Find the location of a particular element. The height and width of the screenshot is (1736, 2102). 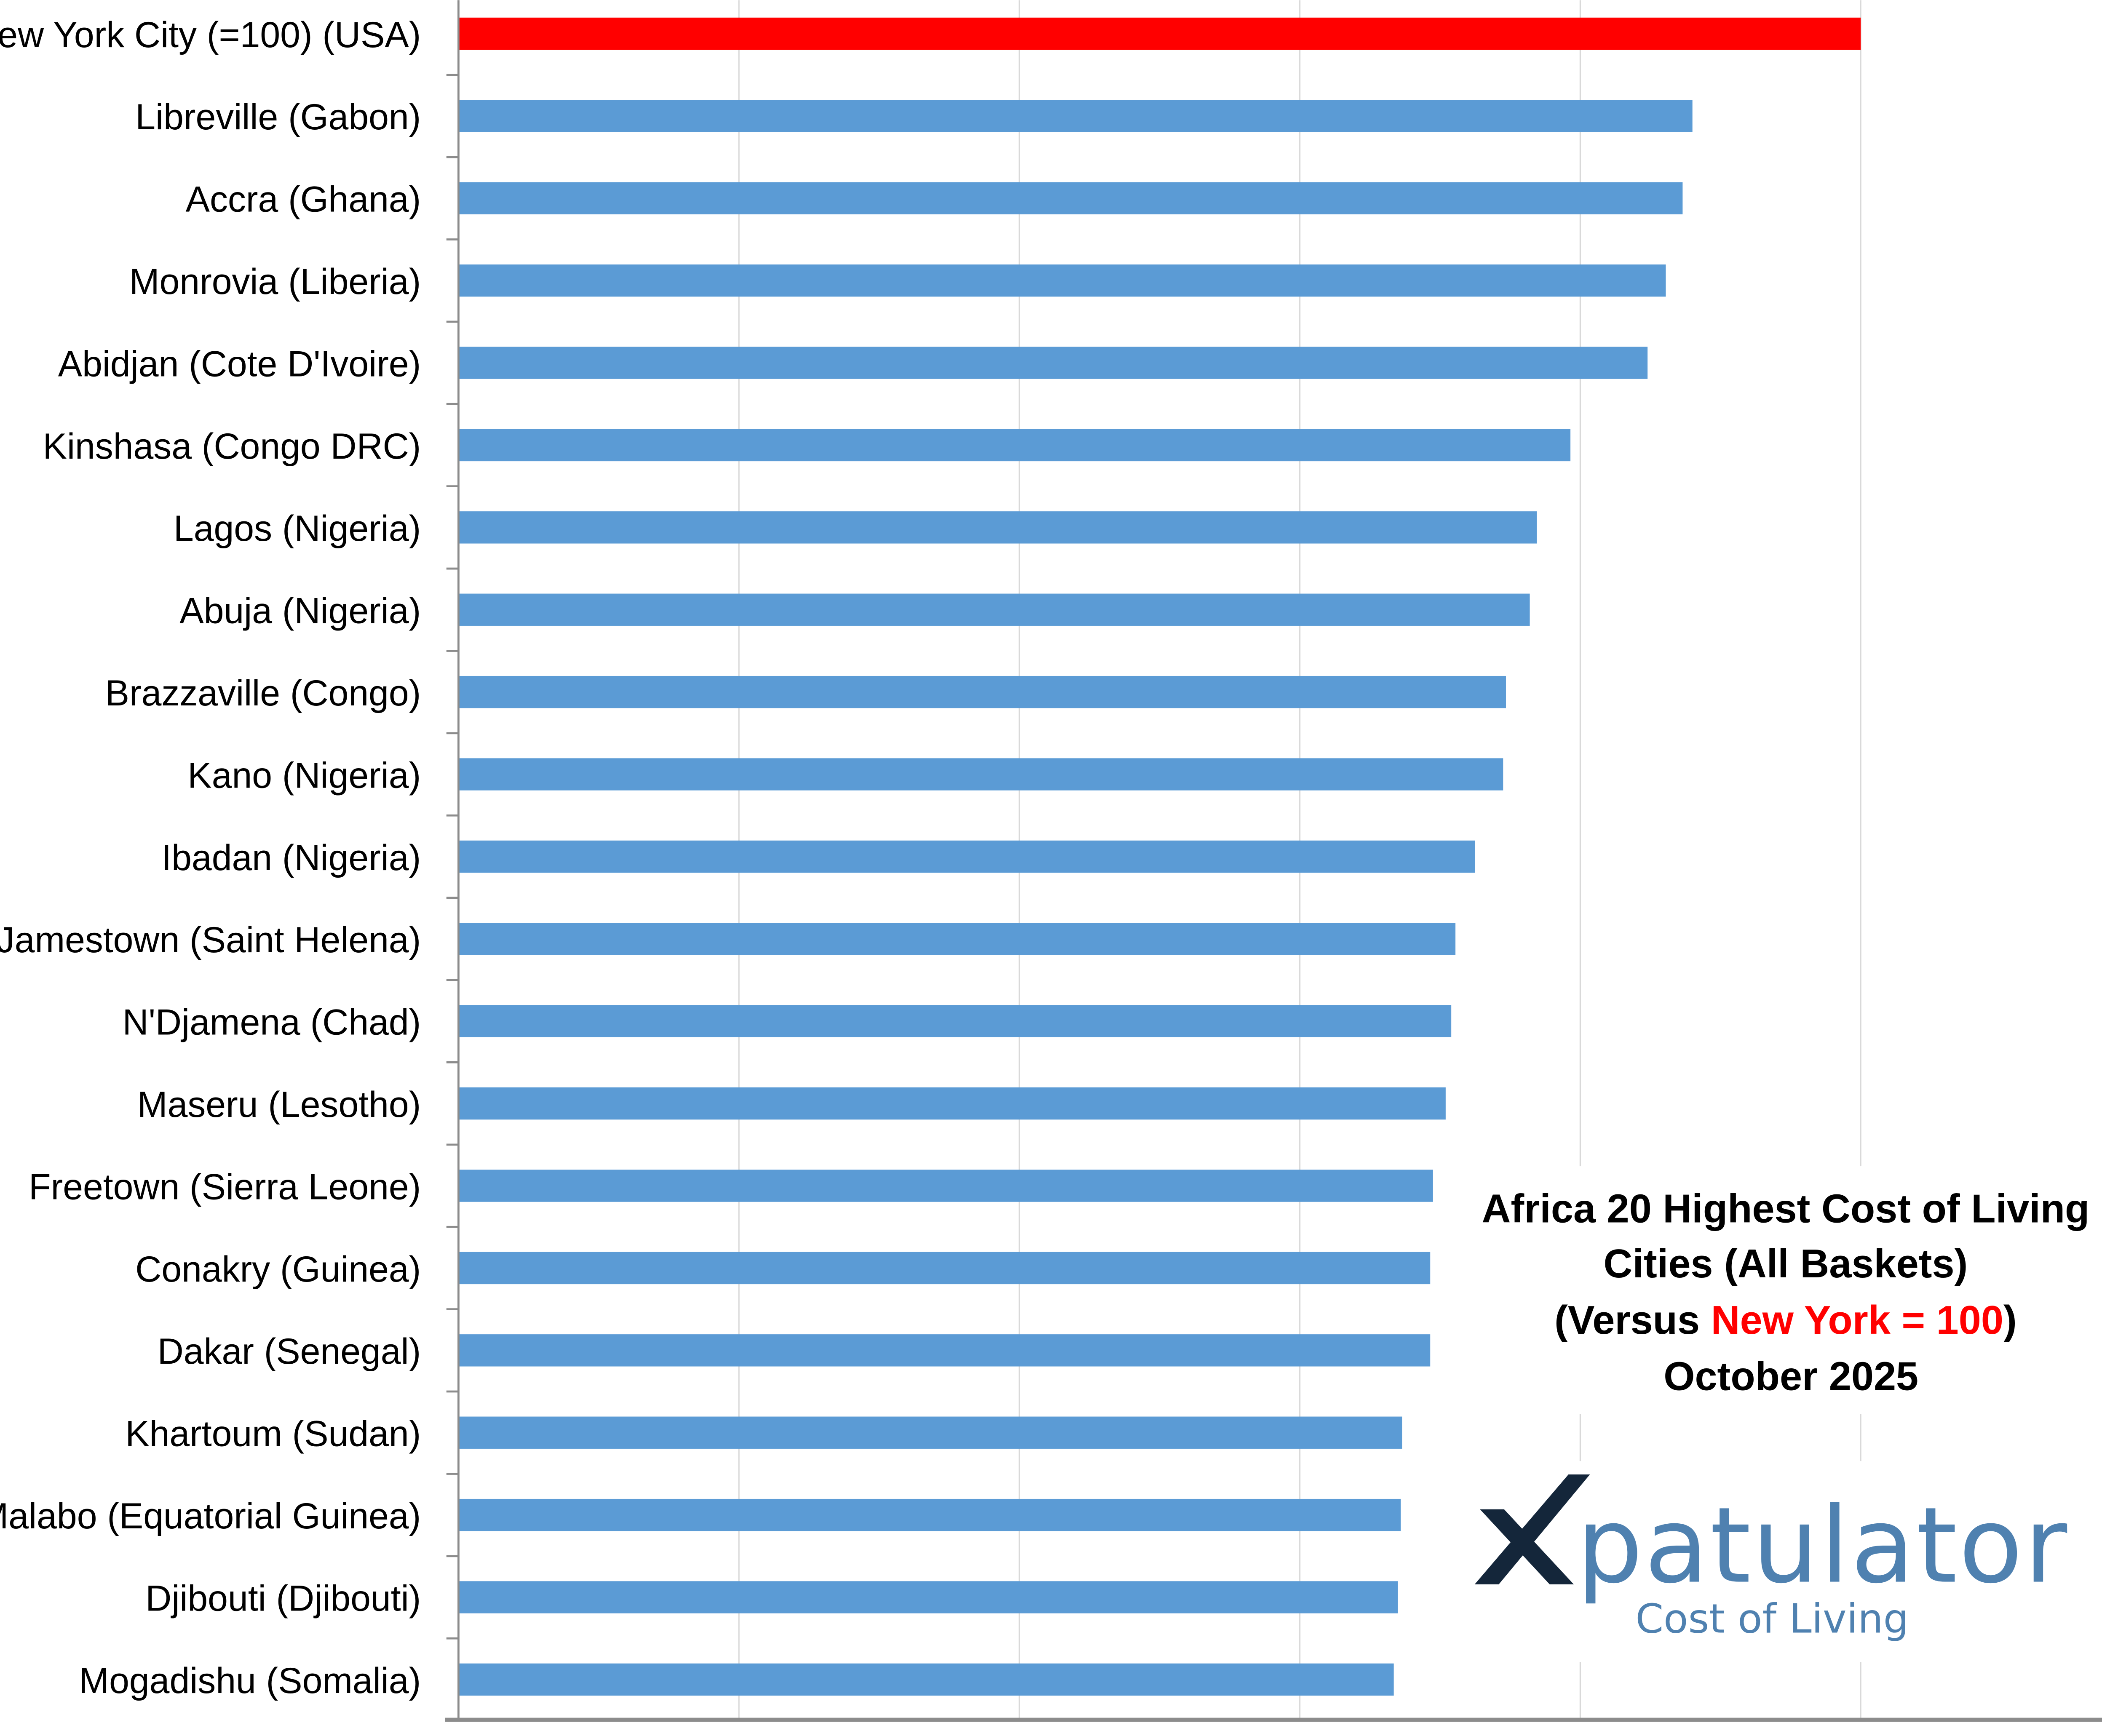

category-label: N'Djamena (Chad) is located at coordinates (272, 1022).